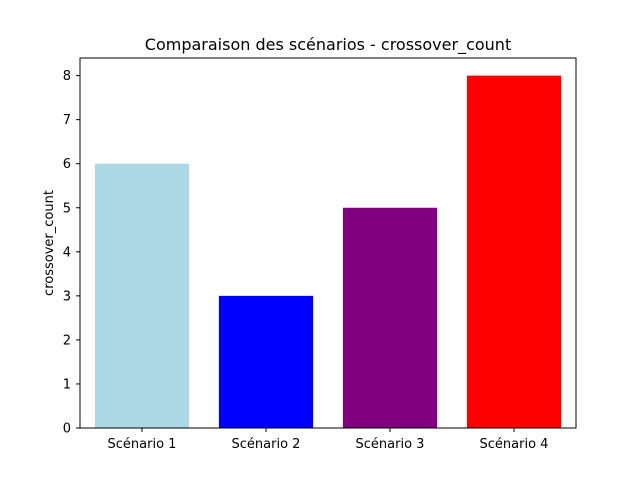 This screenshot has width=640, height=480. I want to click on y-tick-label: 0, so click(67, 429).